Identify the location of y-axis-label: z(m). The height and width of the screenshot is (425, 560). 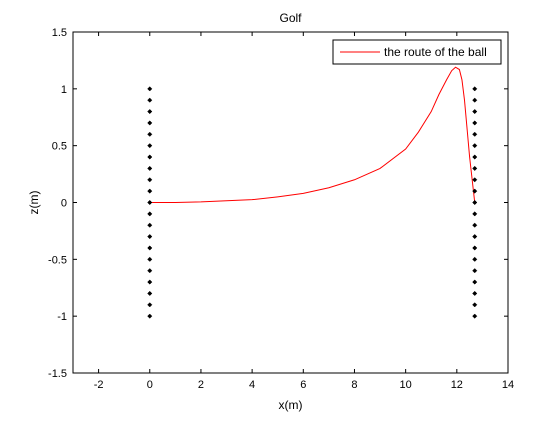
(34, 203).